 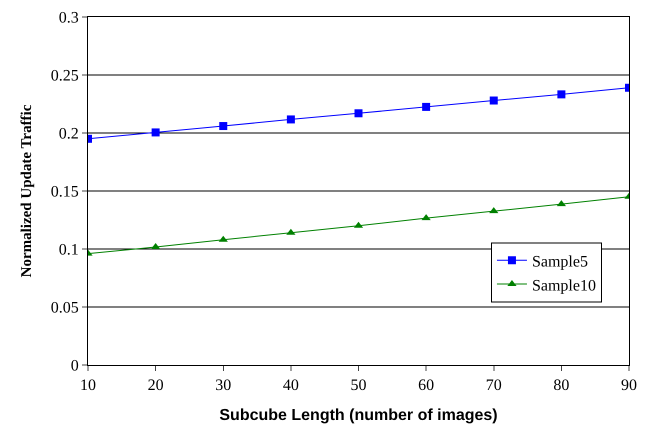 What do you see at coordinates (64, 192) in the screenshot?
I see `y-tick-label: 0.15` at bounding box center [64, 192].